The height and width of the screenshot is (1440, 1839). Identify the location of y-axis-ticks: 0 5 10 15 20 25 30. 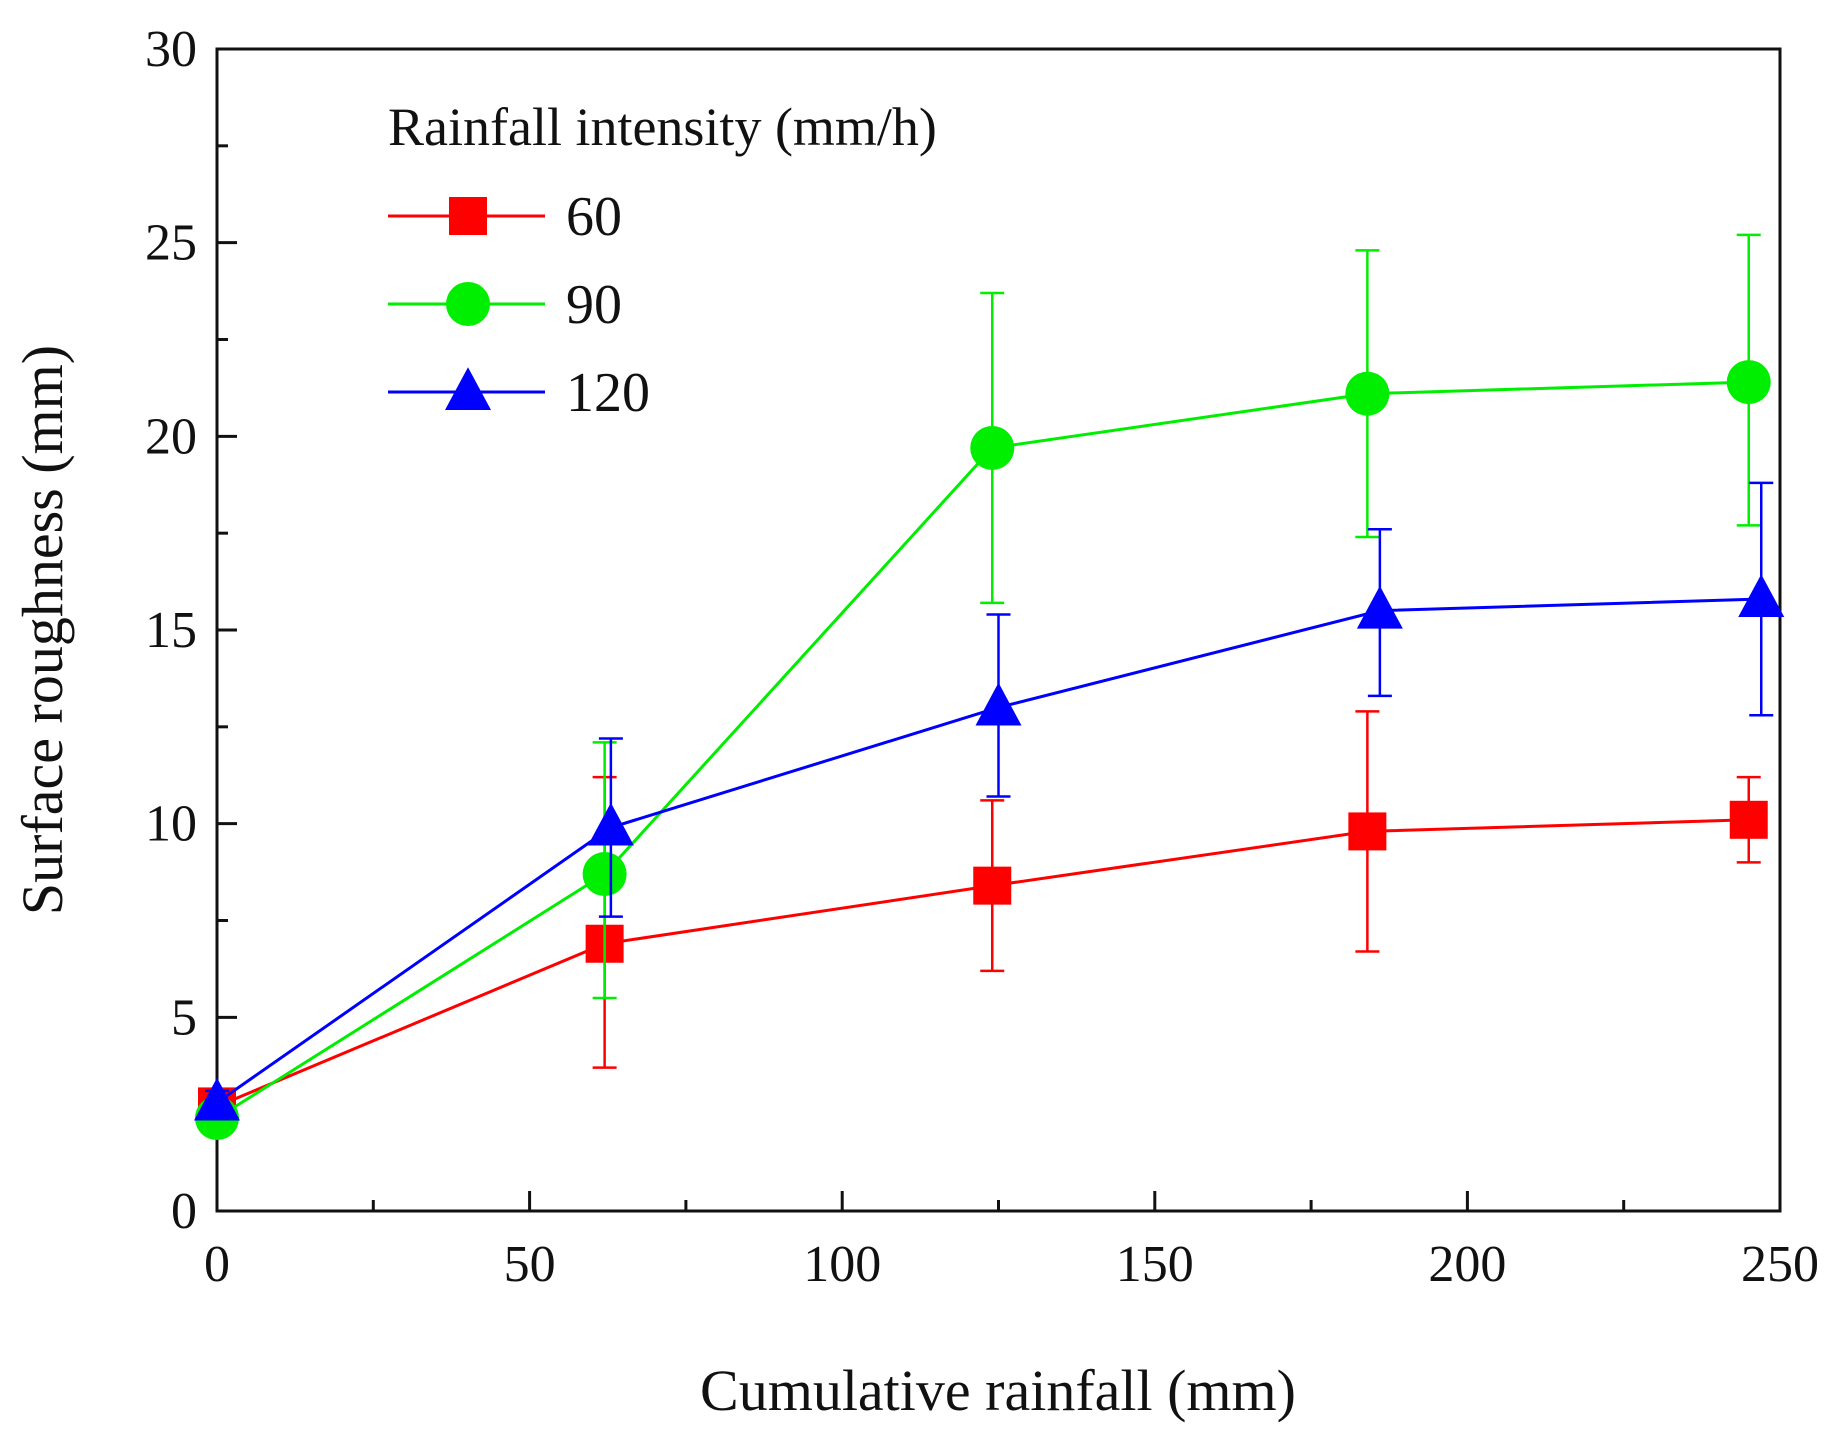
(191, 630).